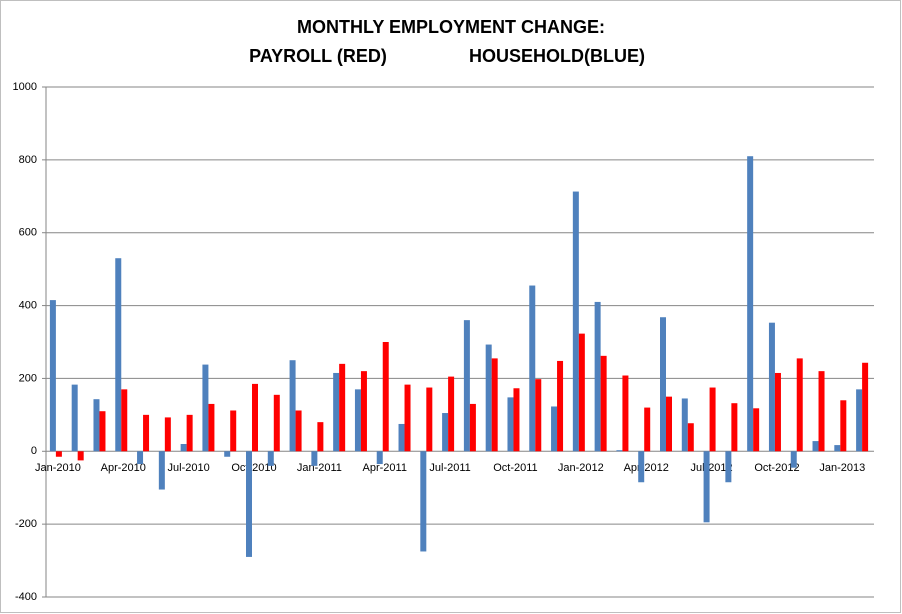  I want to click on x-tick-label: Apr-2010, so click(123, 468).